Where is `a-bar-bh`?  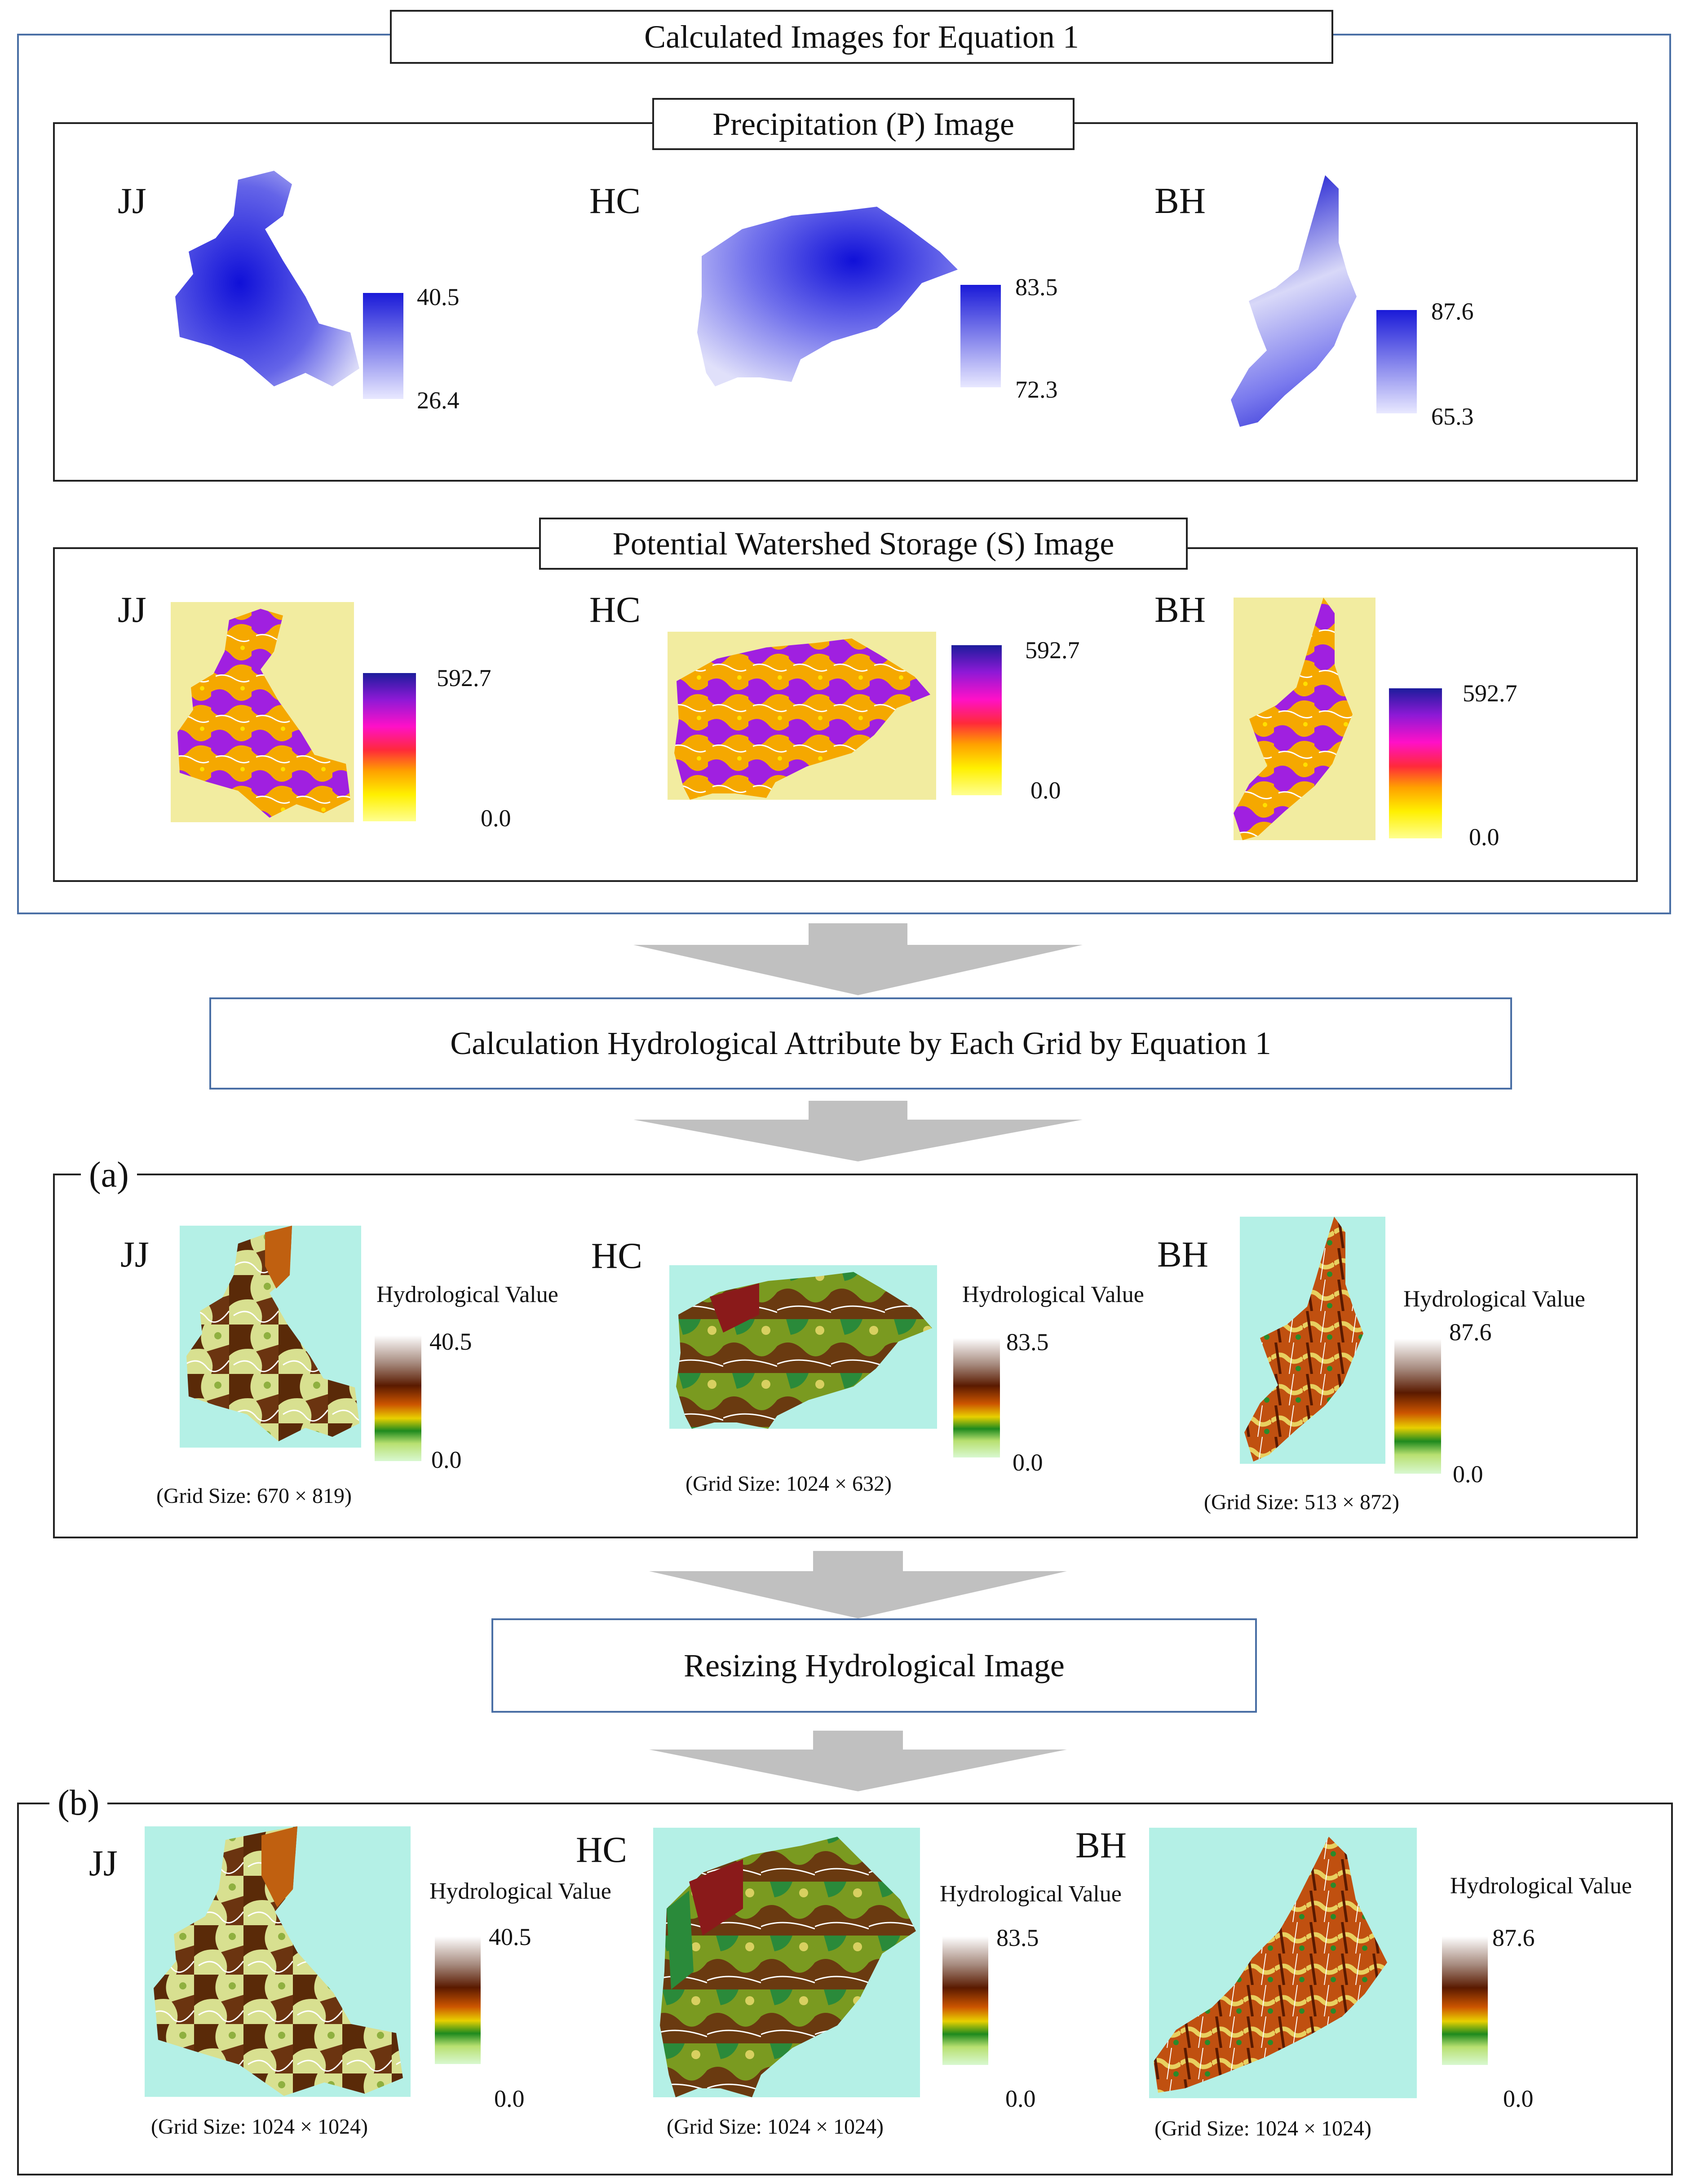
a-bar-bh is located at coordinates (1417, 1406).